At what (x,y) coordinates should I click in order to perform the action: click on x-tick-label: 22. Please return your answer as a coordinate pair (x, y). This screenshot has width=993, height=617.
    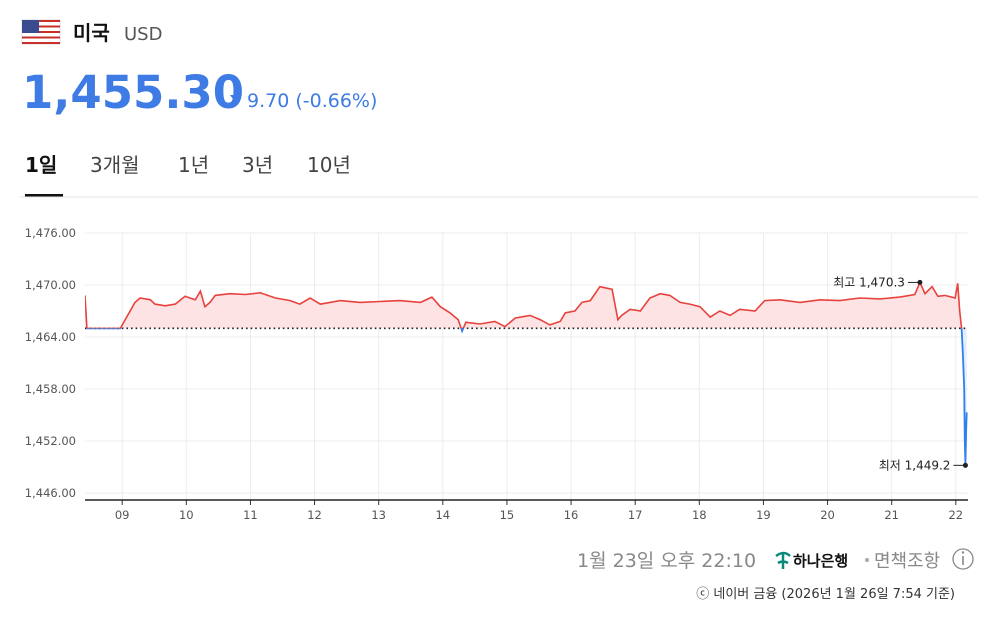
    Looking at the image, I should click on (955, 515).